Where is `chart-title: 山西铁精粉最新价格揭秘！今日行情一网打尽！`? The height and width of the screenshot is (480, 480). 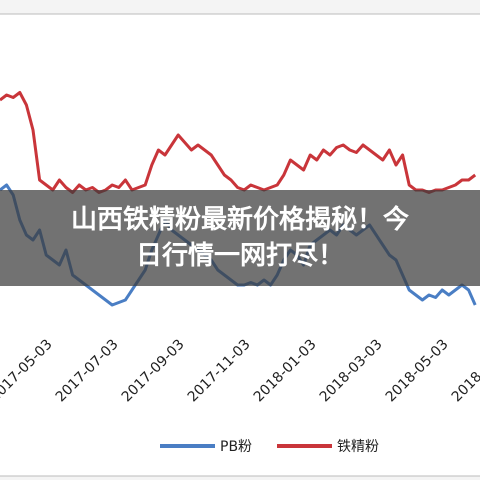 chart-title: 山西铁精粉最新价格揭秘！今日行情一网打尽！ is located at coordinates (239, 238).